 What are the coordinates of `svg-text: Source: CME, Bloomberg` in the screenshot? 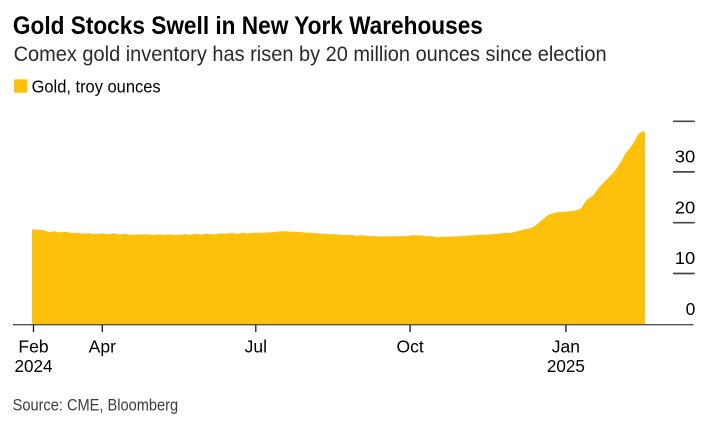 It's located at (96, 404).